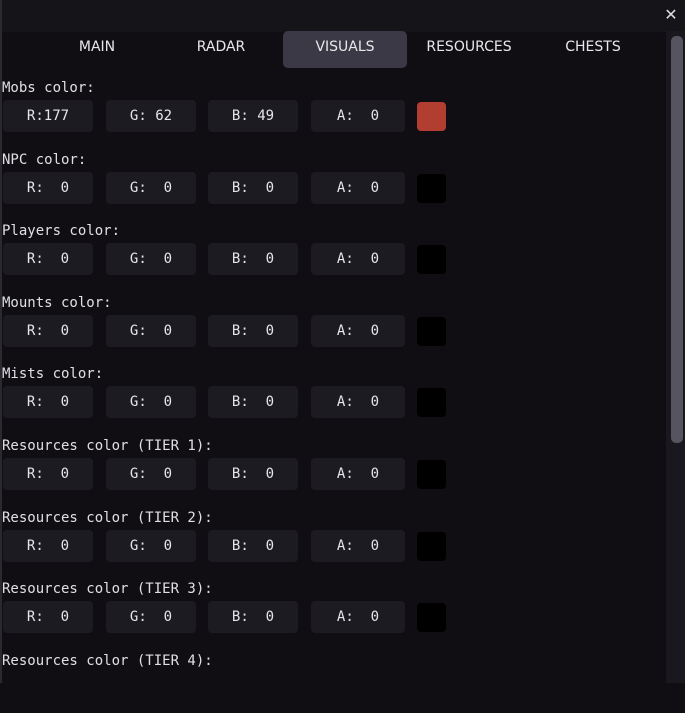  I want to click on color-setting-section: Mobs color: R:177 G: 62 B: 49 A: 0, so click(333, 110).